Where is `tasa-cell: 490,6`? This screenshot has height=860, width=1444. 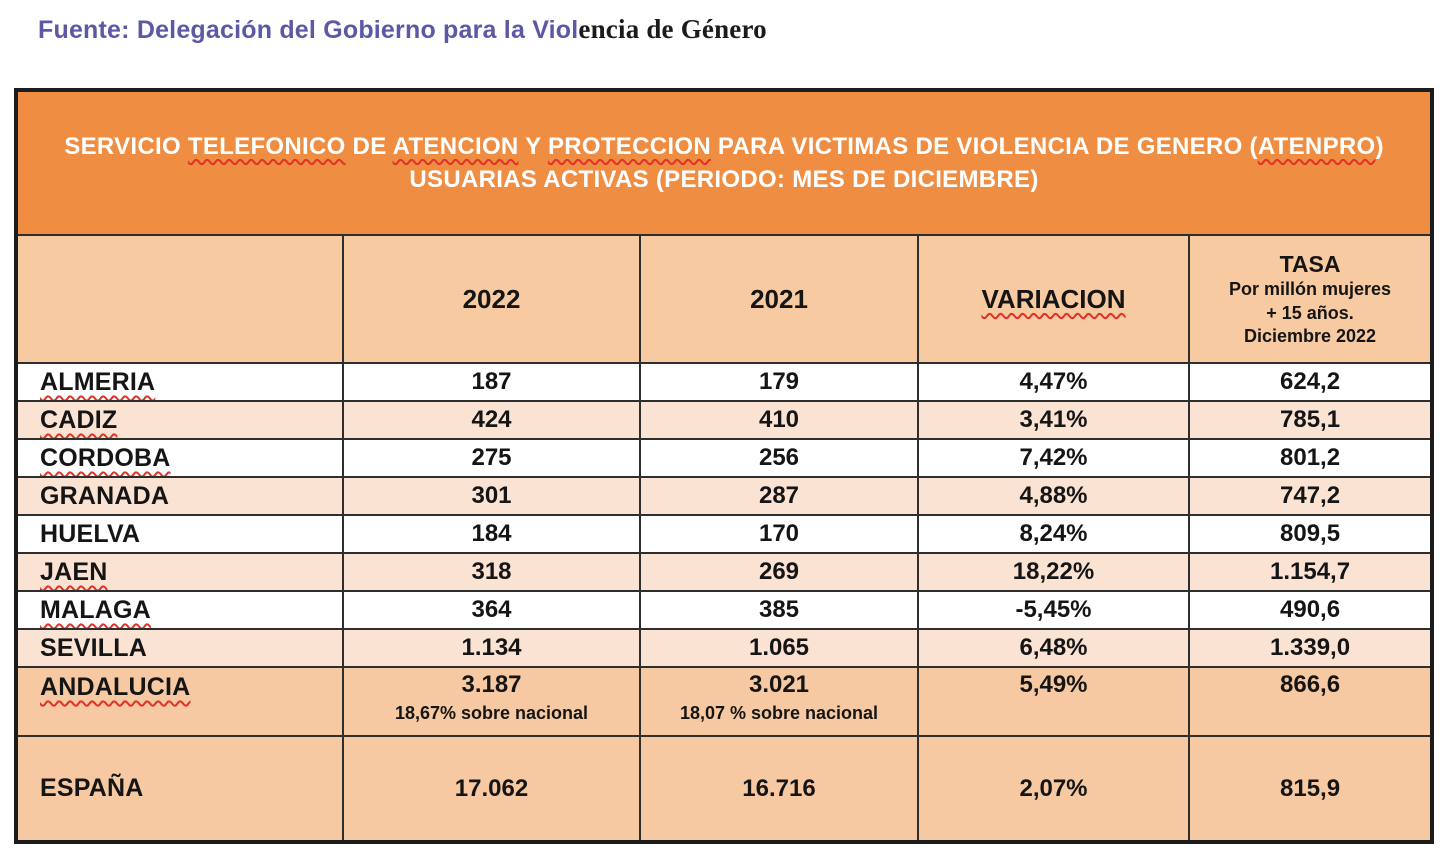
tasa-cell: 490,6 is located at coordinates (1310, 610).